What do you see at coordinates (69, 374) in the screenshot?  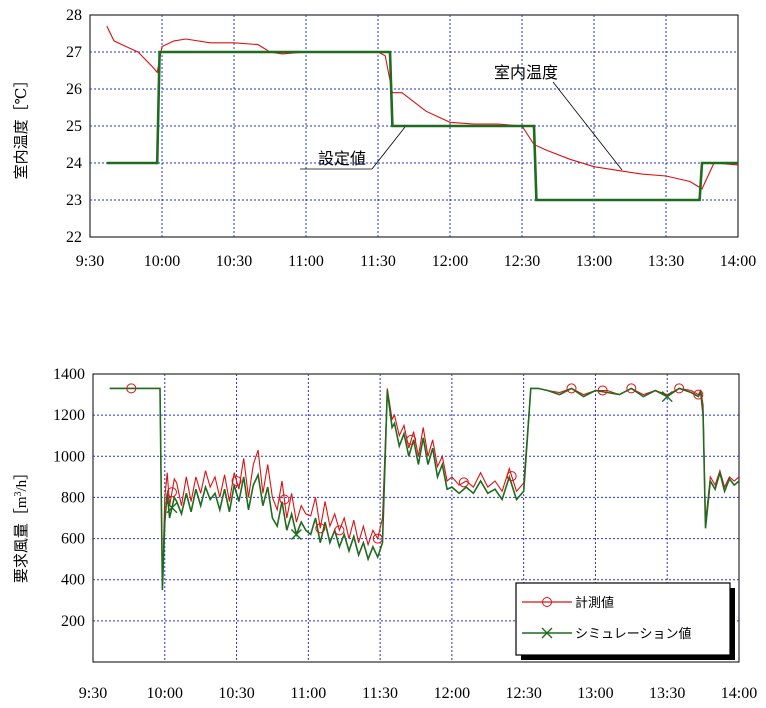 I see `y-tick-label: 1400` at bounding box center [69, 374].